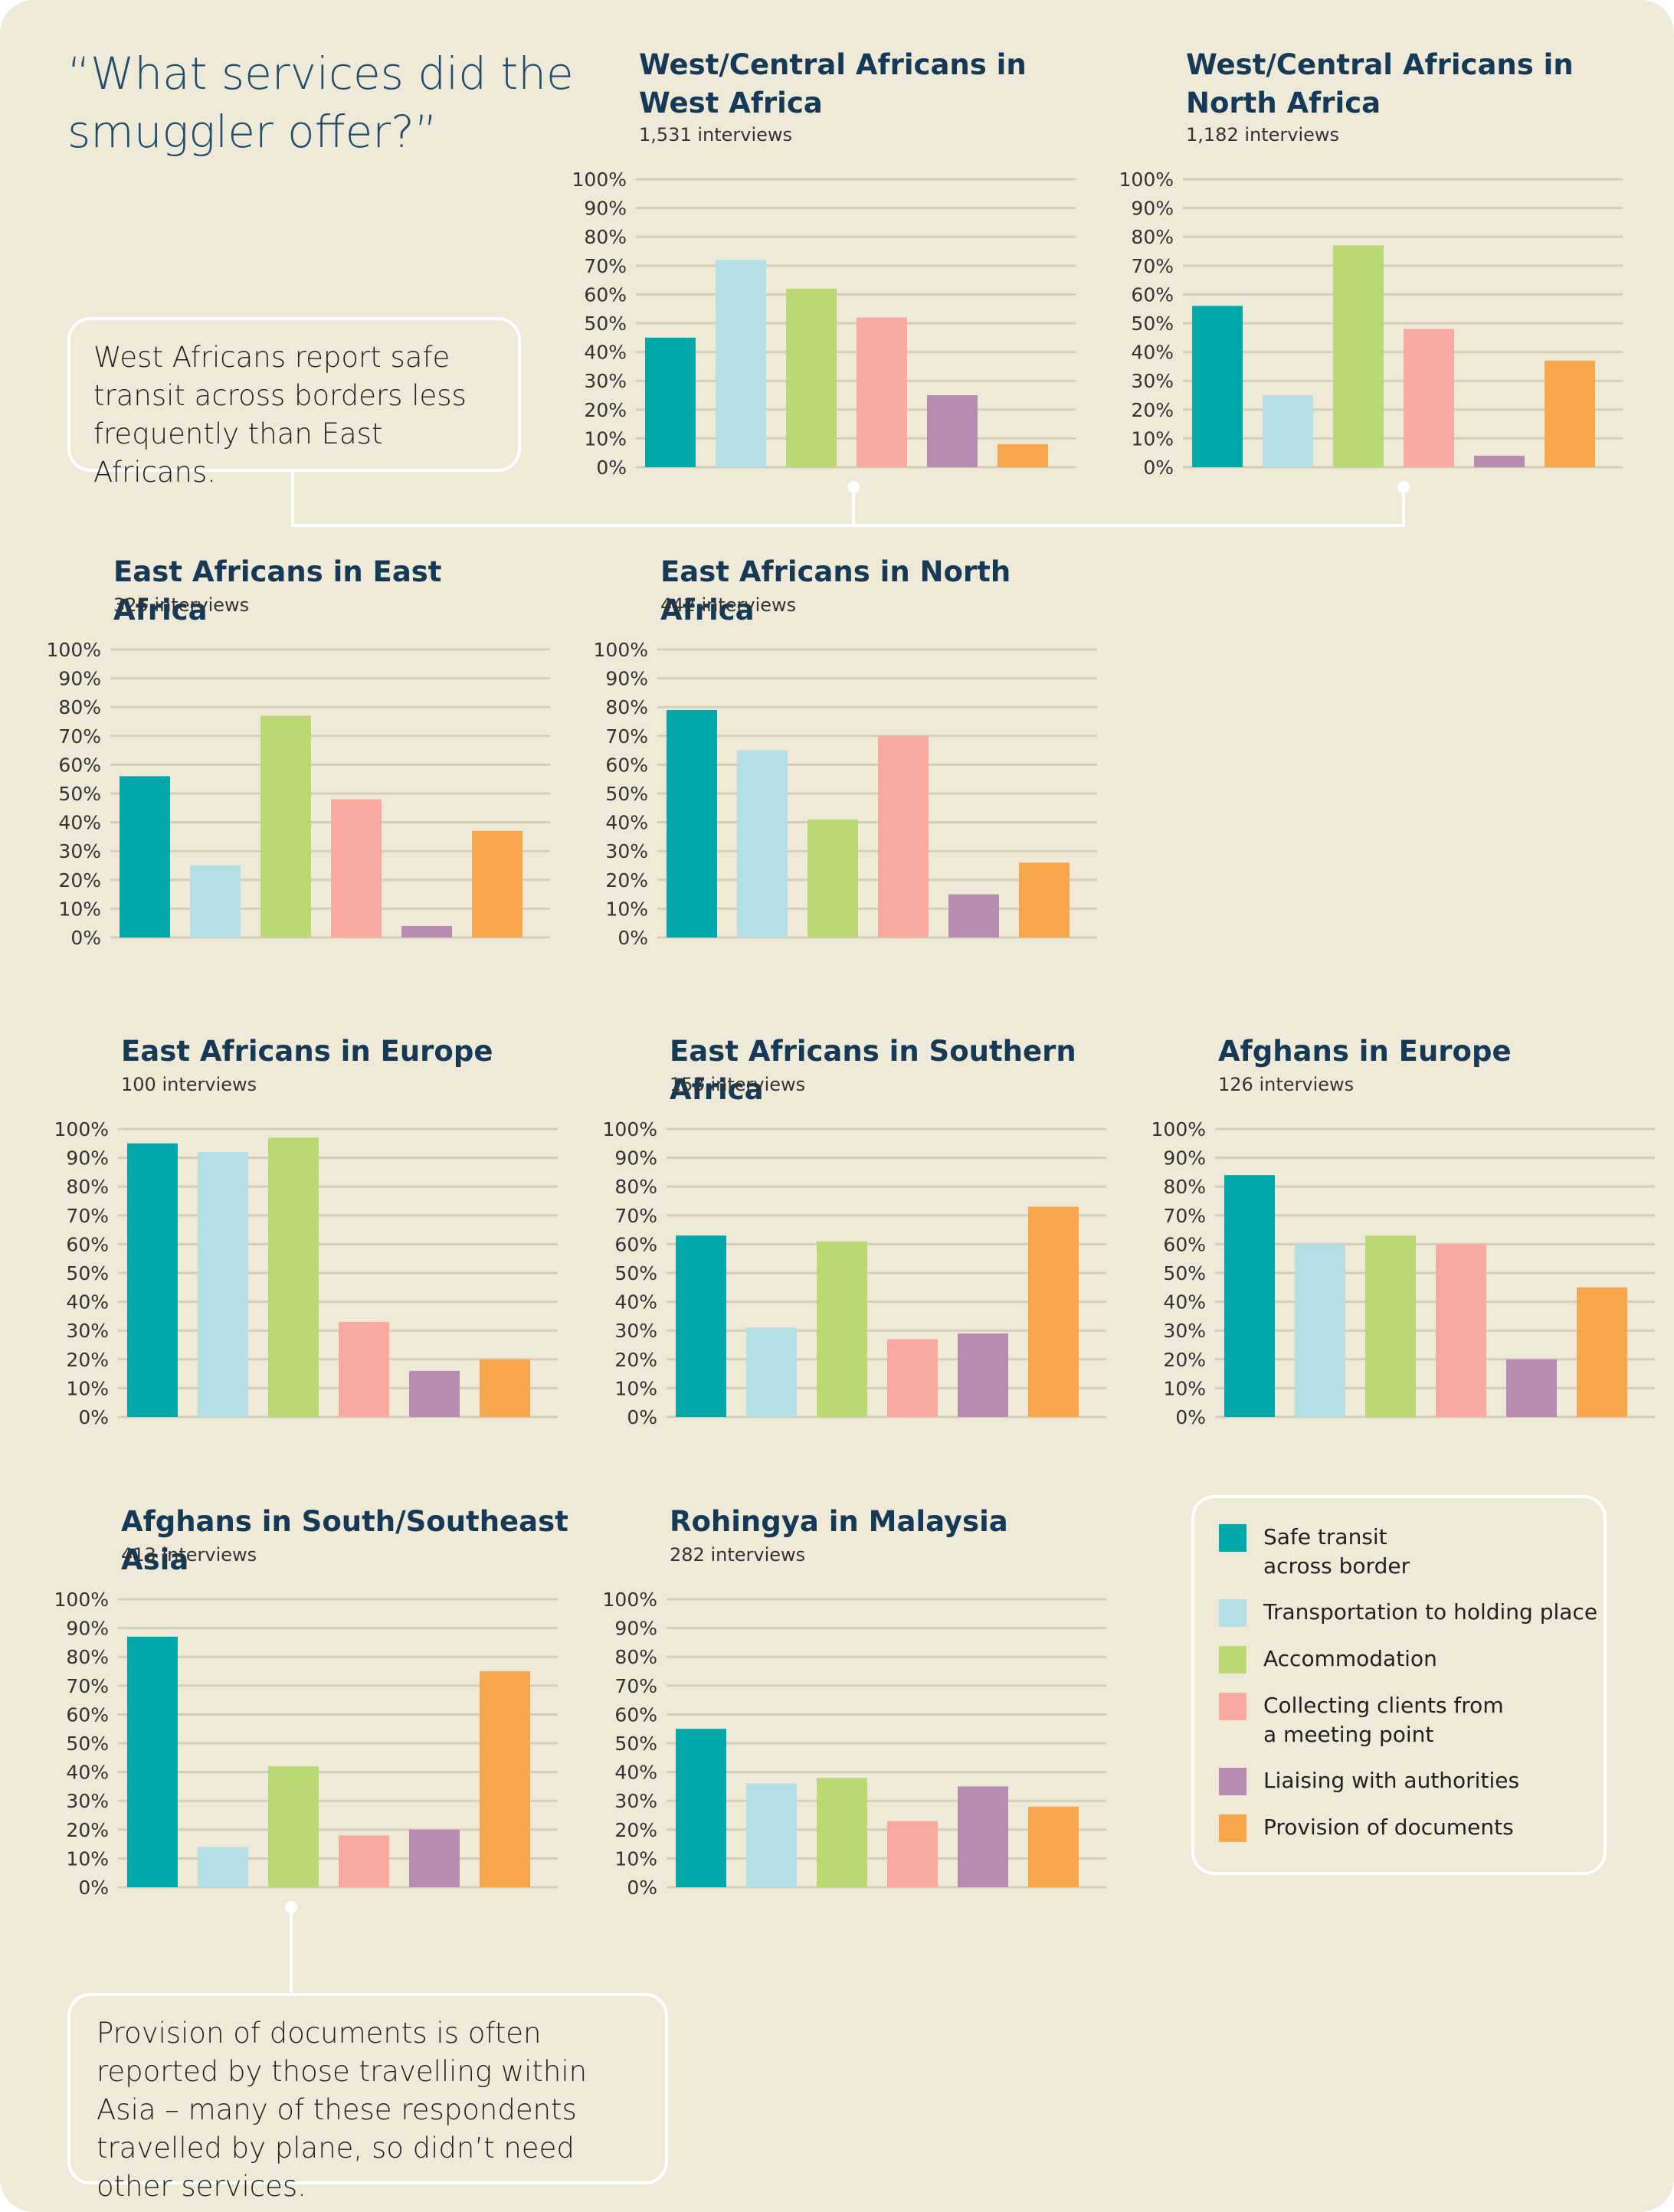 The width and height of the screenshot is (1674, 2212). What do you see at coordinates (181, 605) in the screenshot?
I see `chart-subtitle: 325 interviews` at bounding box center [181, 605].